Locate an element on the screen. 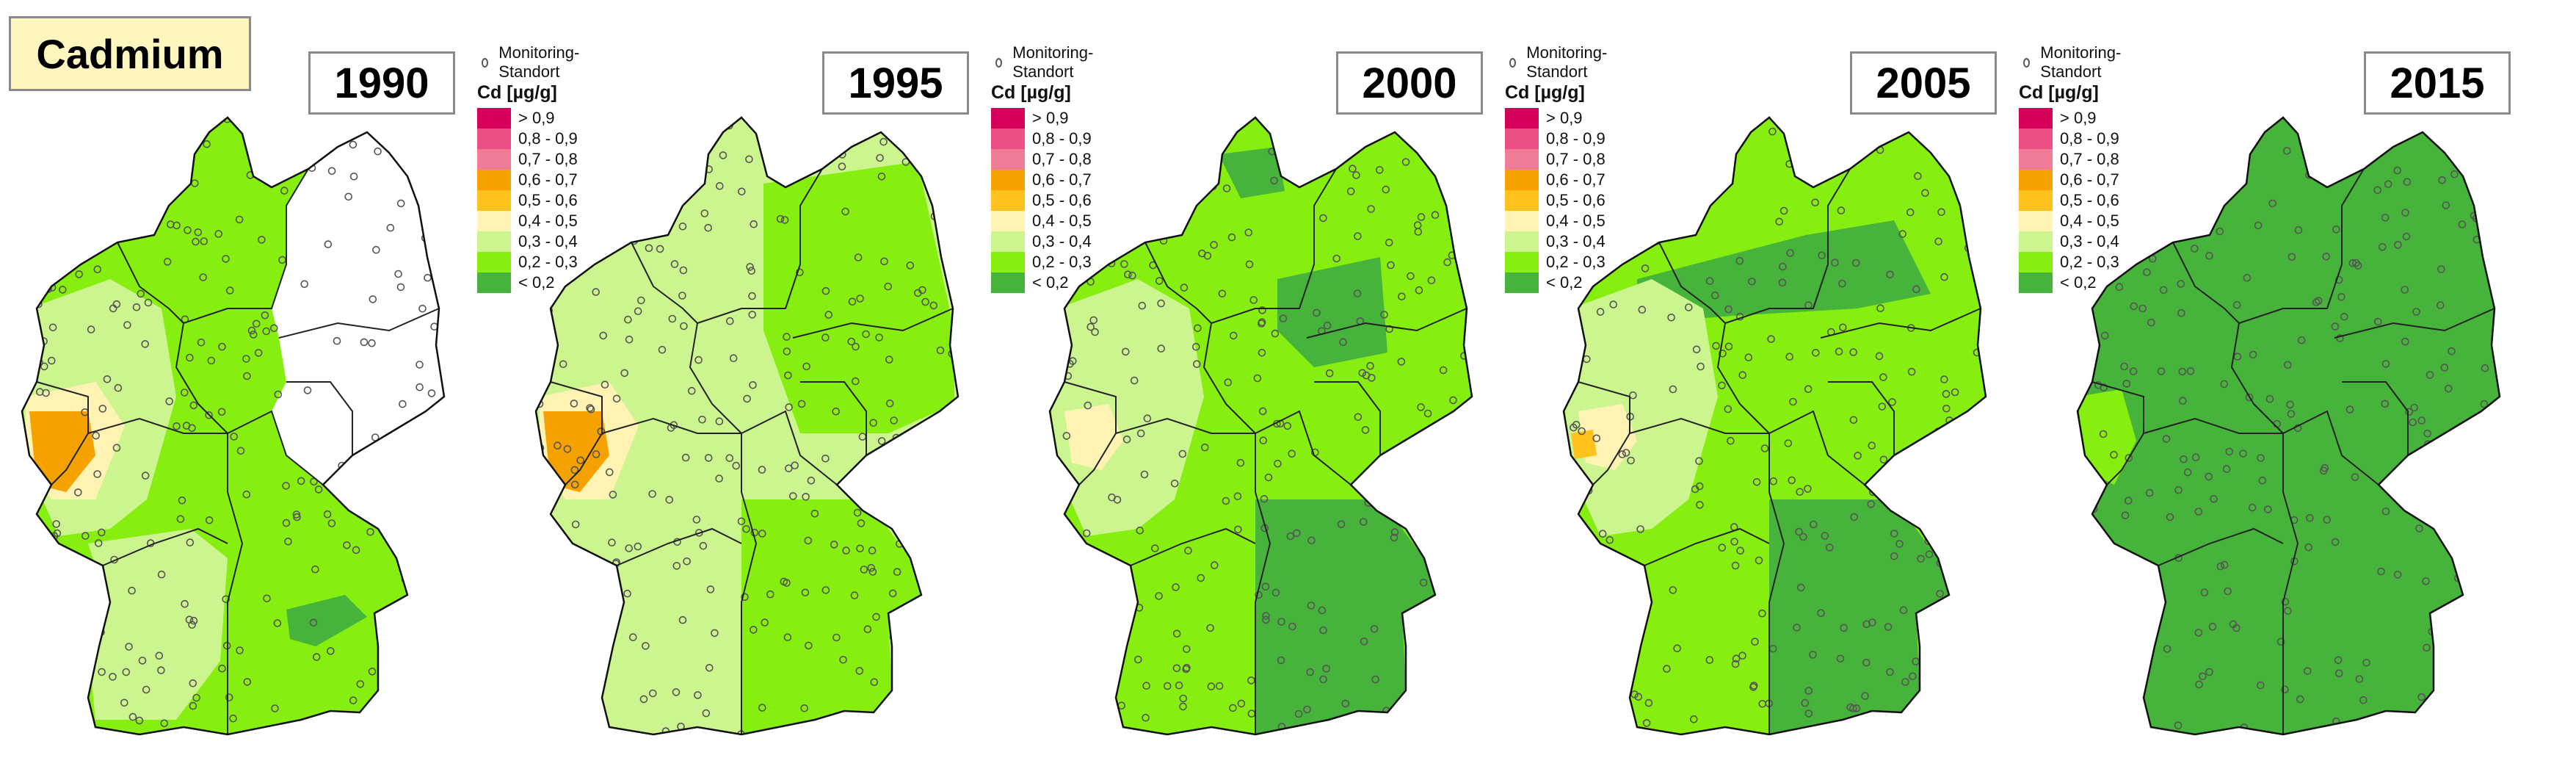  class-area-north-coast is located at coordinates (1252, 172).